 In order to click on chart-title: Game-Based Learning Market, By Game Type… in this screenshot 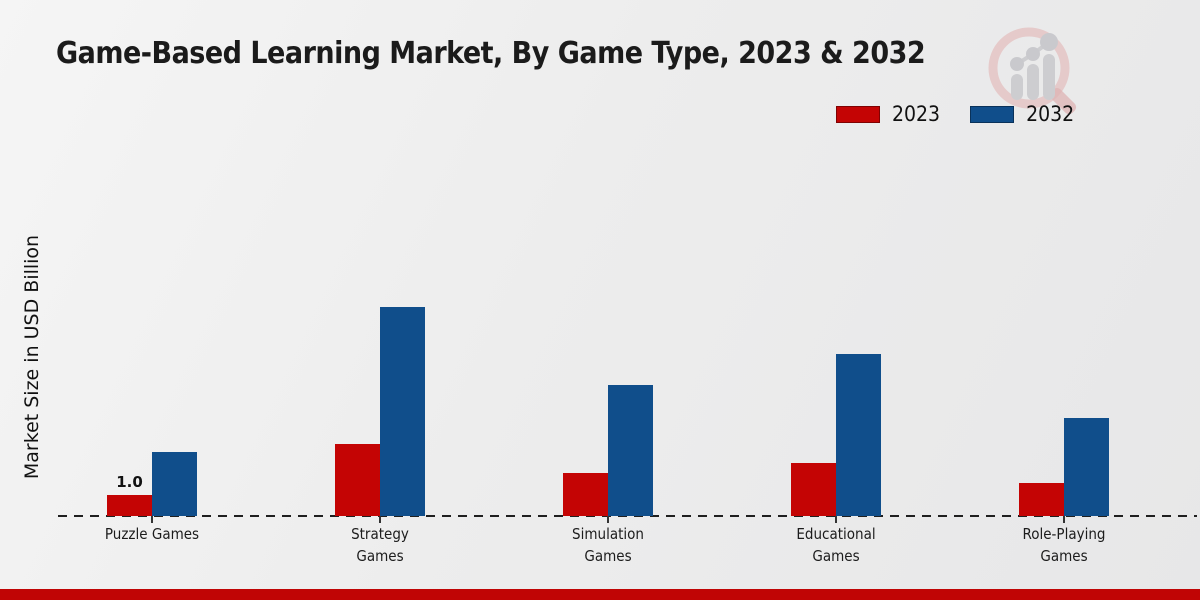, I will do `click(491, 53)`.